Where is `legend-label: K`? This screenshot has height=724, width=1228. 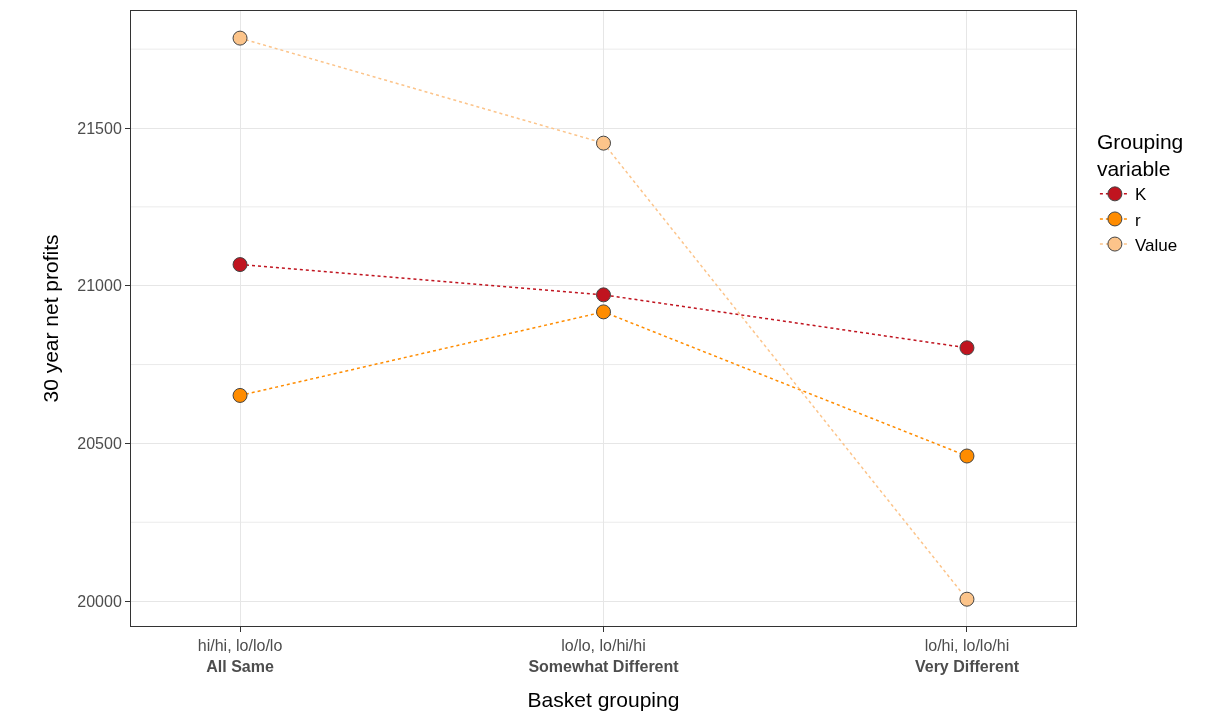 legend-label: K is located at coordinates (1140, 195).